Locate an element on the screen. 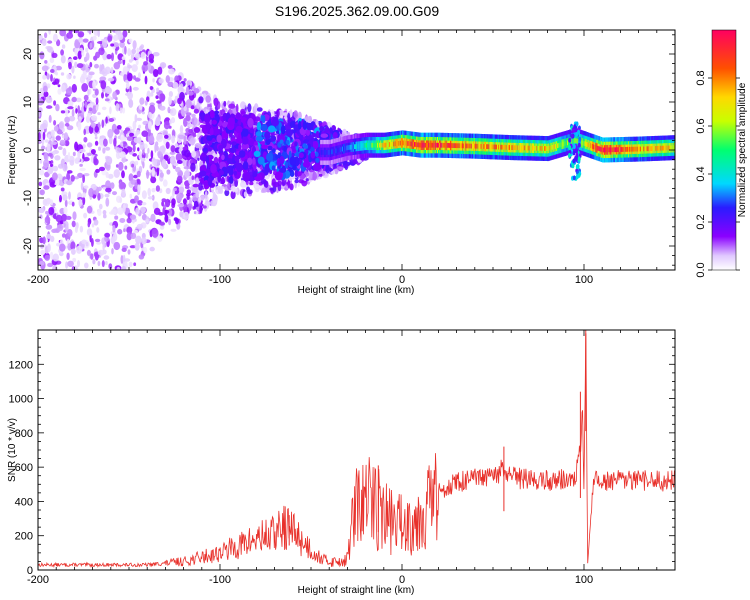 This screenshot has width=750, height=600. colorbar-ticks: 0.00.20.40.60.8 is located at coordinates (717, 174).